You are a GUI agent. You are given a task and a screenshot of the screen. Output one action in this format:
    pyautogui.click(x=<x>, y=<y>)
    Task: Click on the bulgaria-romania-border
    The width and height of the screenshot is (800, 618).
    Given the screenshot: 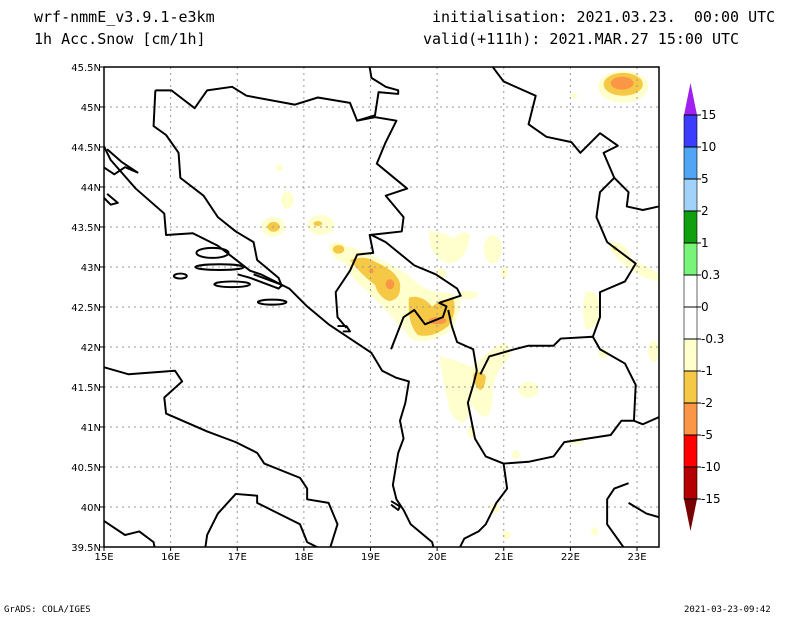 What is the action you would take?
    pyautogui.click(x=636, y=194)
    